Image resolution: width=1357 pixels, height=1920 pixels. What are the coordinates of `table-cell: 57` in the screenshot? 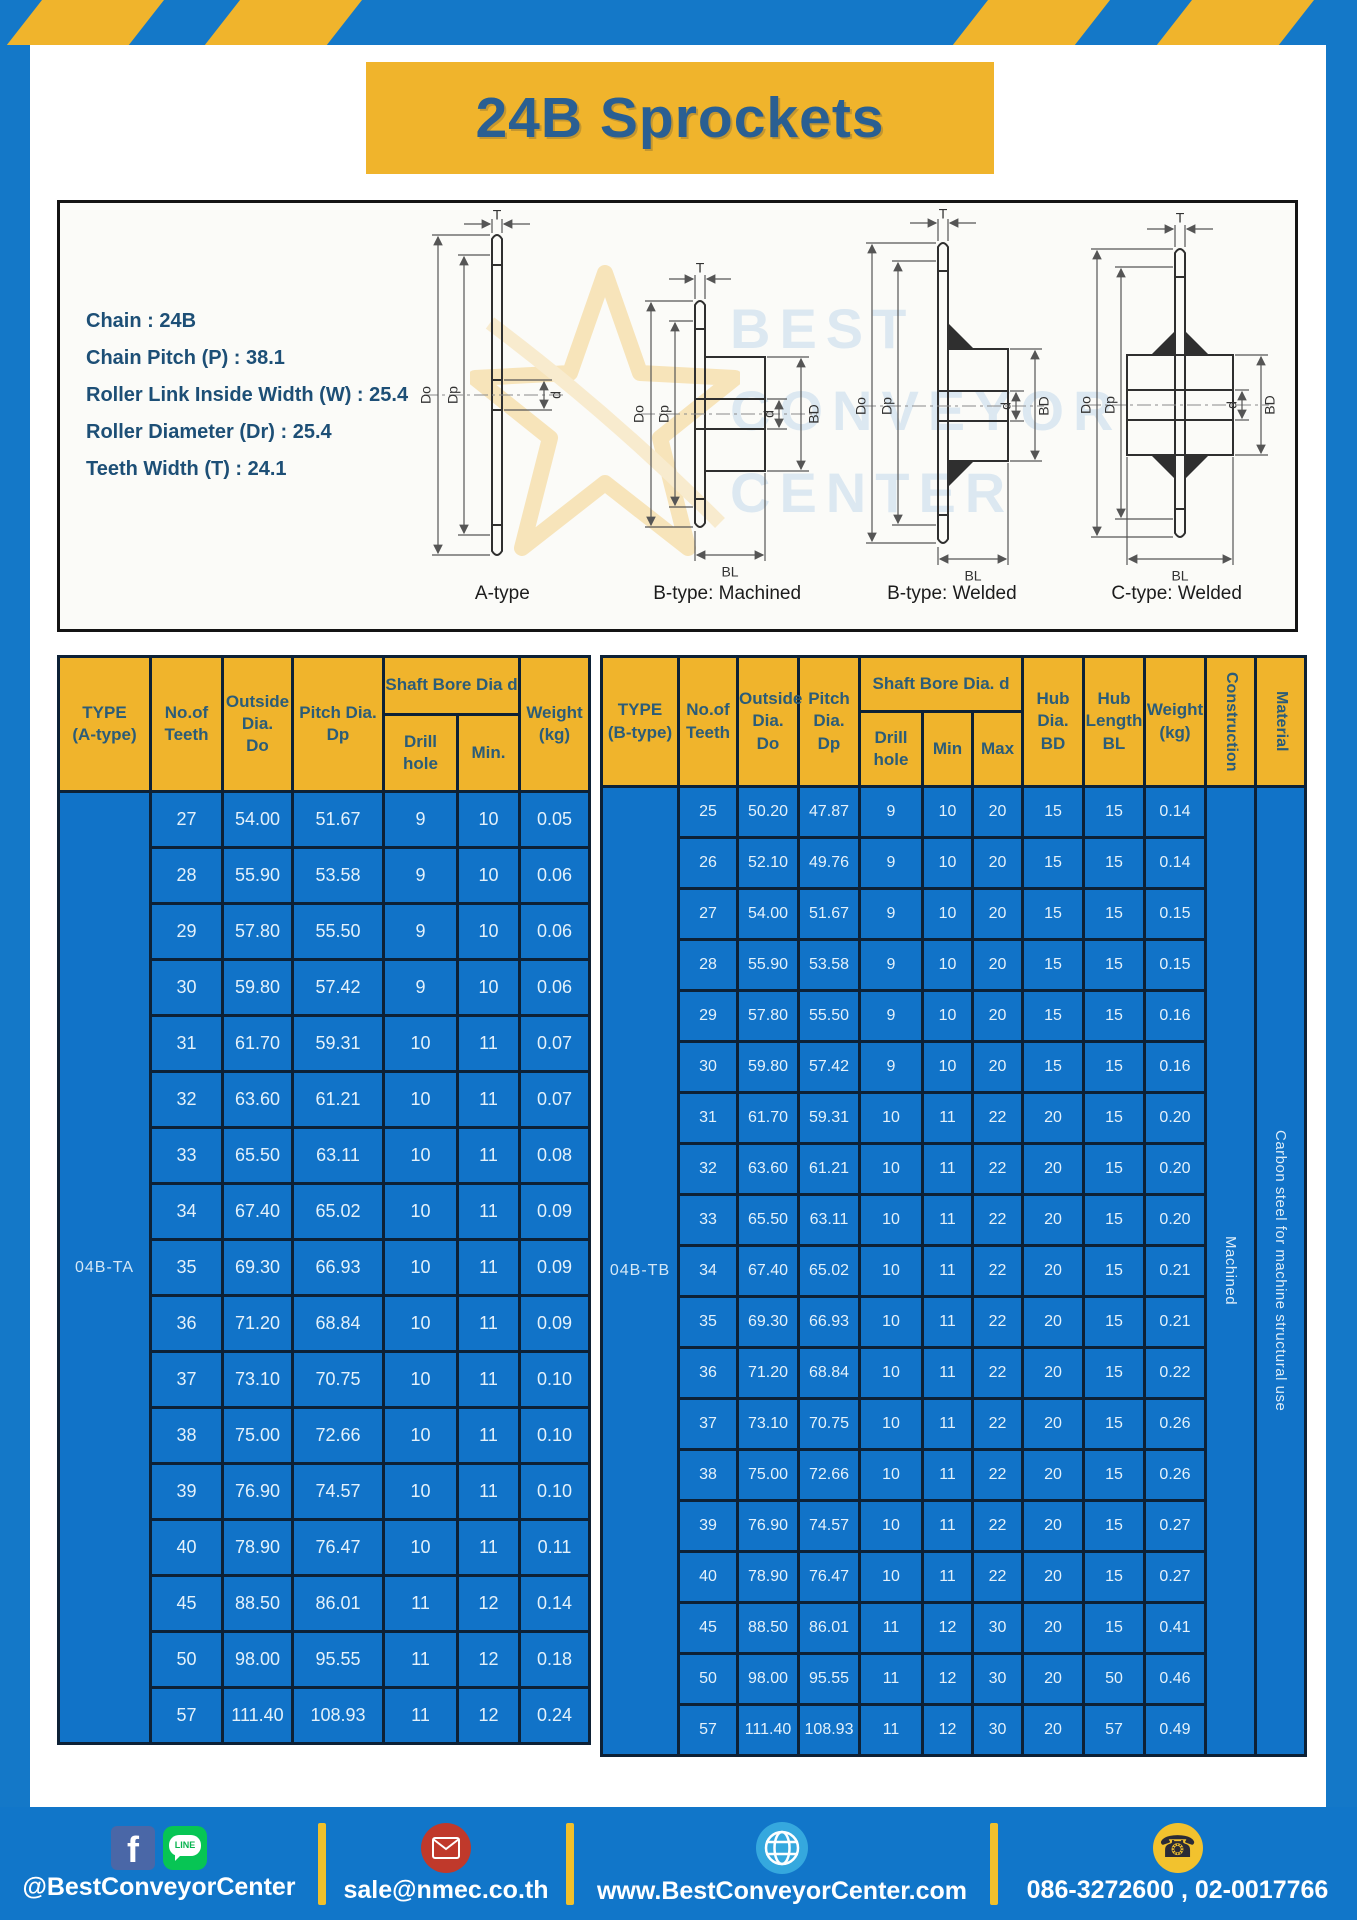 It's located at (1114, 1730).